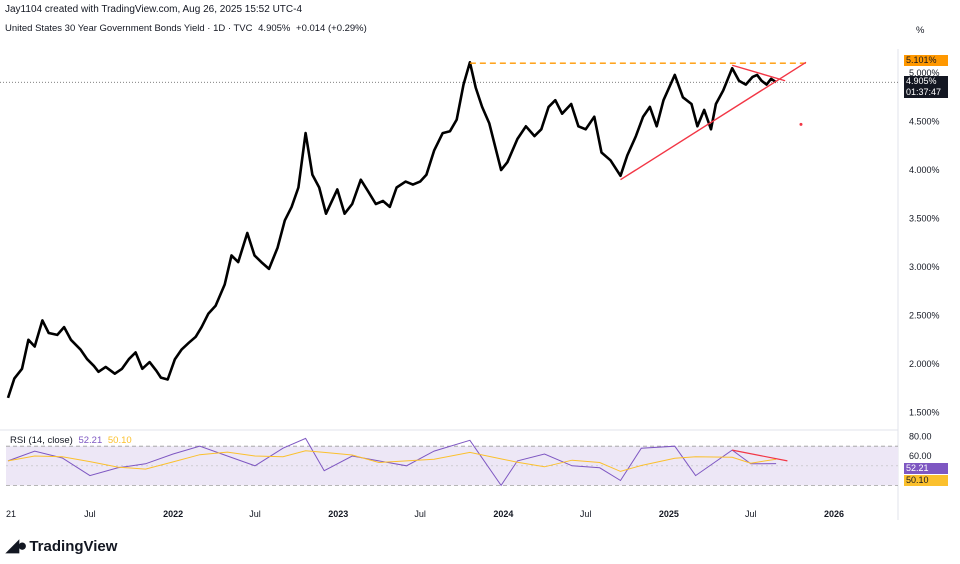  What do you see at coordinates (41, 440) in the screenshot?
I see `rsi-label: RSI (14, close)` at bounding box center [41, 440].